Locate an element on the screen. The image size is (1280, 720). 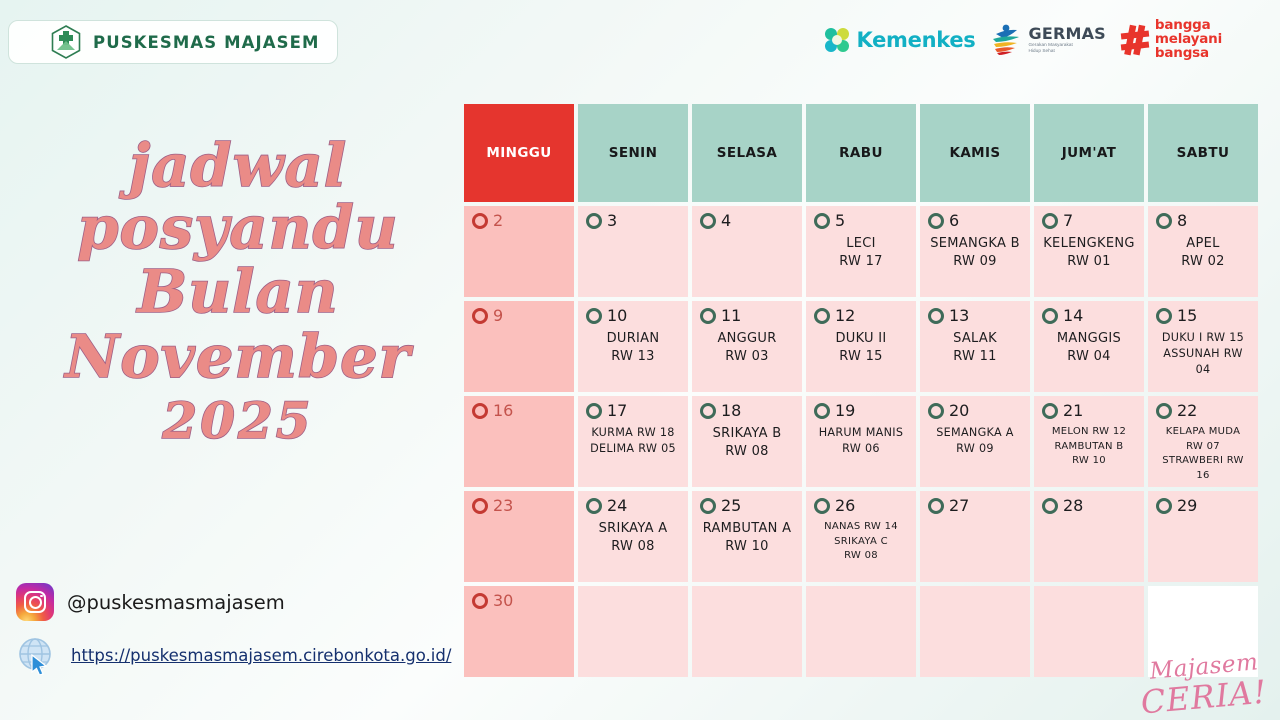
day-number: 6 is located at coordinates (954, 220).